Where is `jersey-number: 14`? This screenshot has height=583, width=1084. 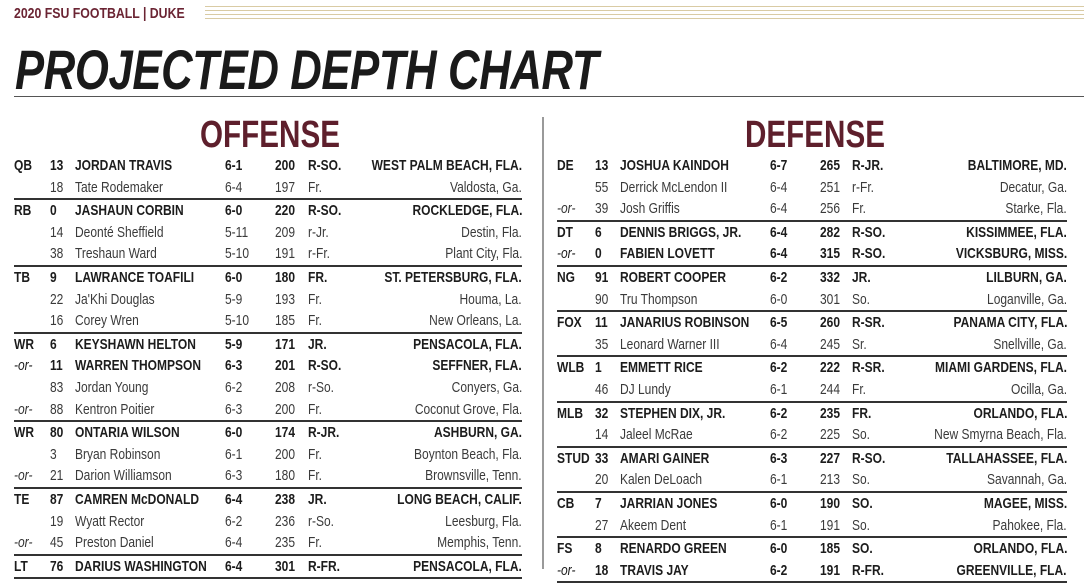
jersey-number: 14 is located at coordinates (602, 435).